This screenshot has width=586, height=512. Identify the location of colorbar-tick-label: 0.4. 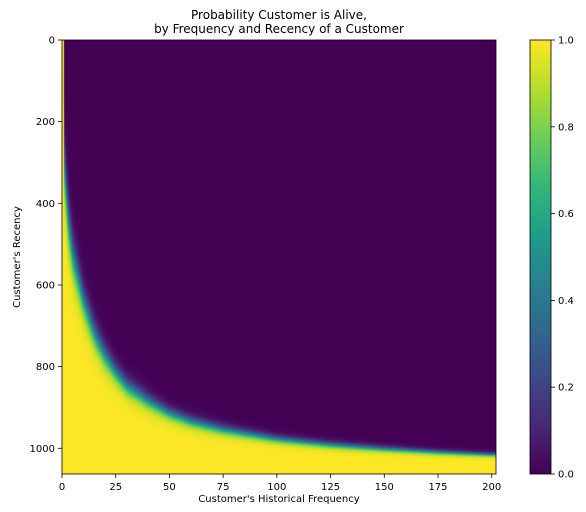
(566, 301).